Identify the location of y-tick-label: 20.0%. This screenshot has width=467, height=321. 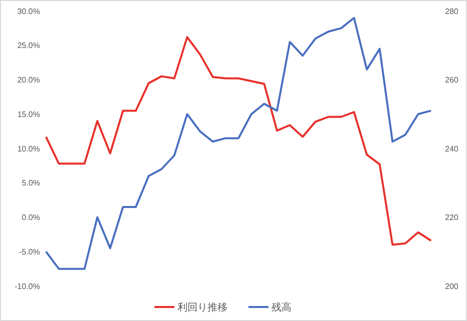
(28, 80).